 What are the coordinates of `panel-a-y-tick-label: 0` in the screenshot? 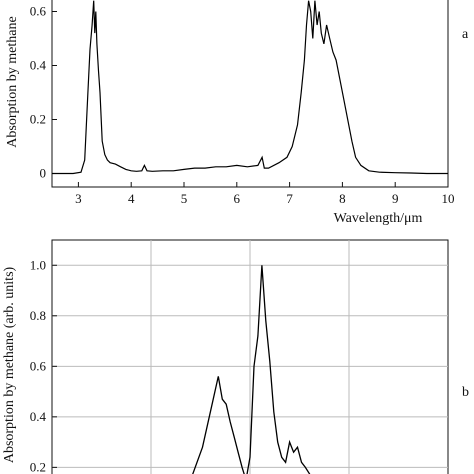 It's located at (43, 173).